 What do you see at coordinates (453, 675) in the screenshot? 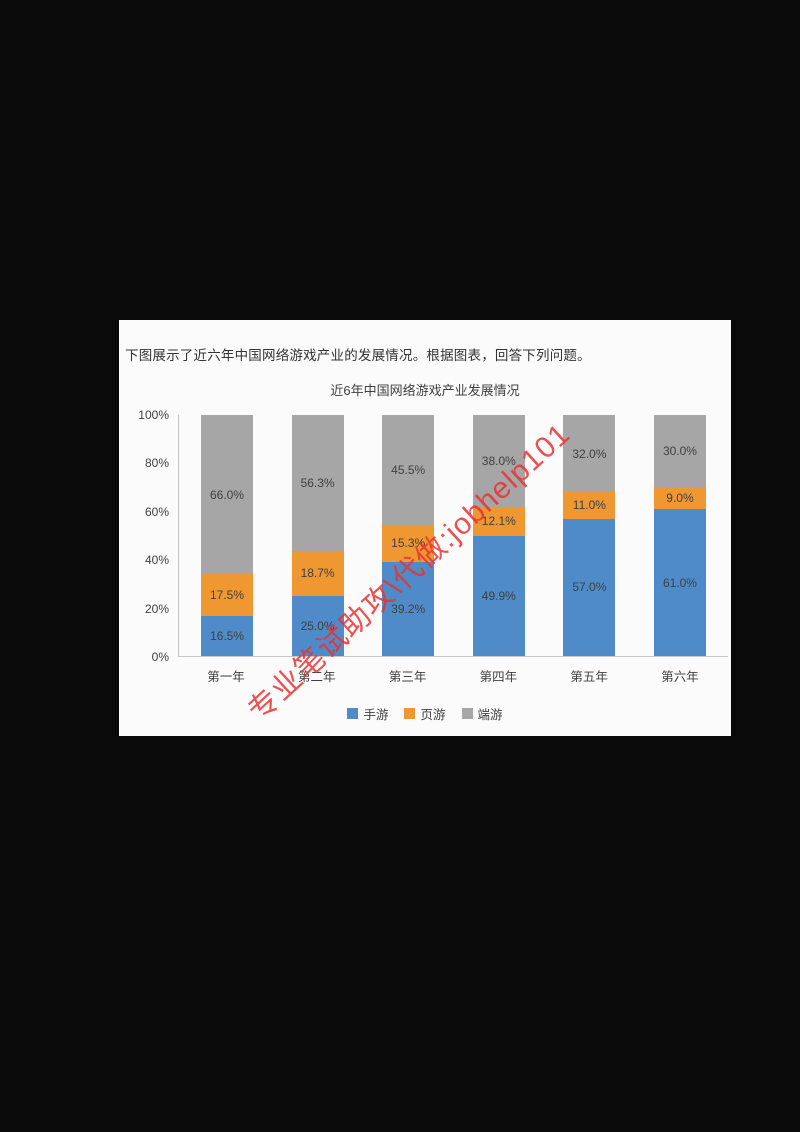
I see `x-axis-labels: 第一年 第二年 第三年 第四年 第五年 第六年` at bounding box center [453, 675].